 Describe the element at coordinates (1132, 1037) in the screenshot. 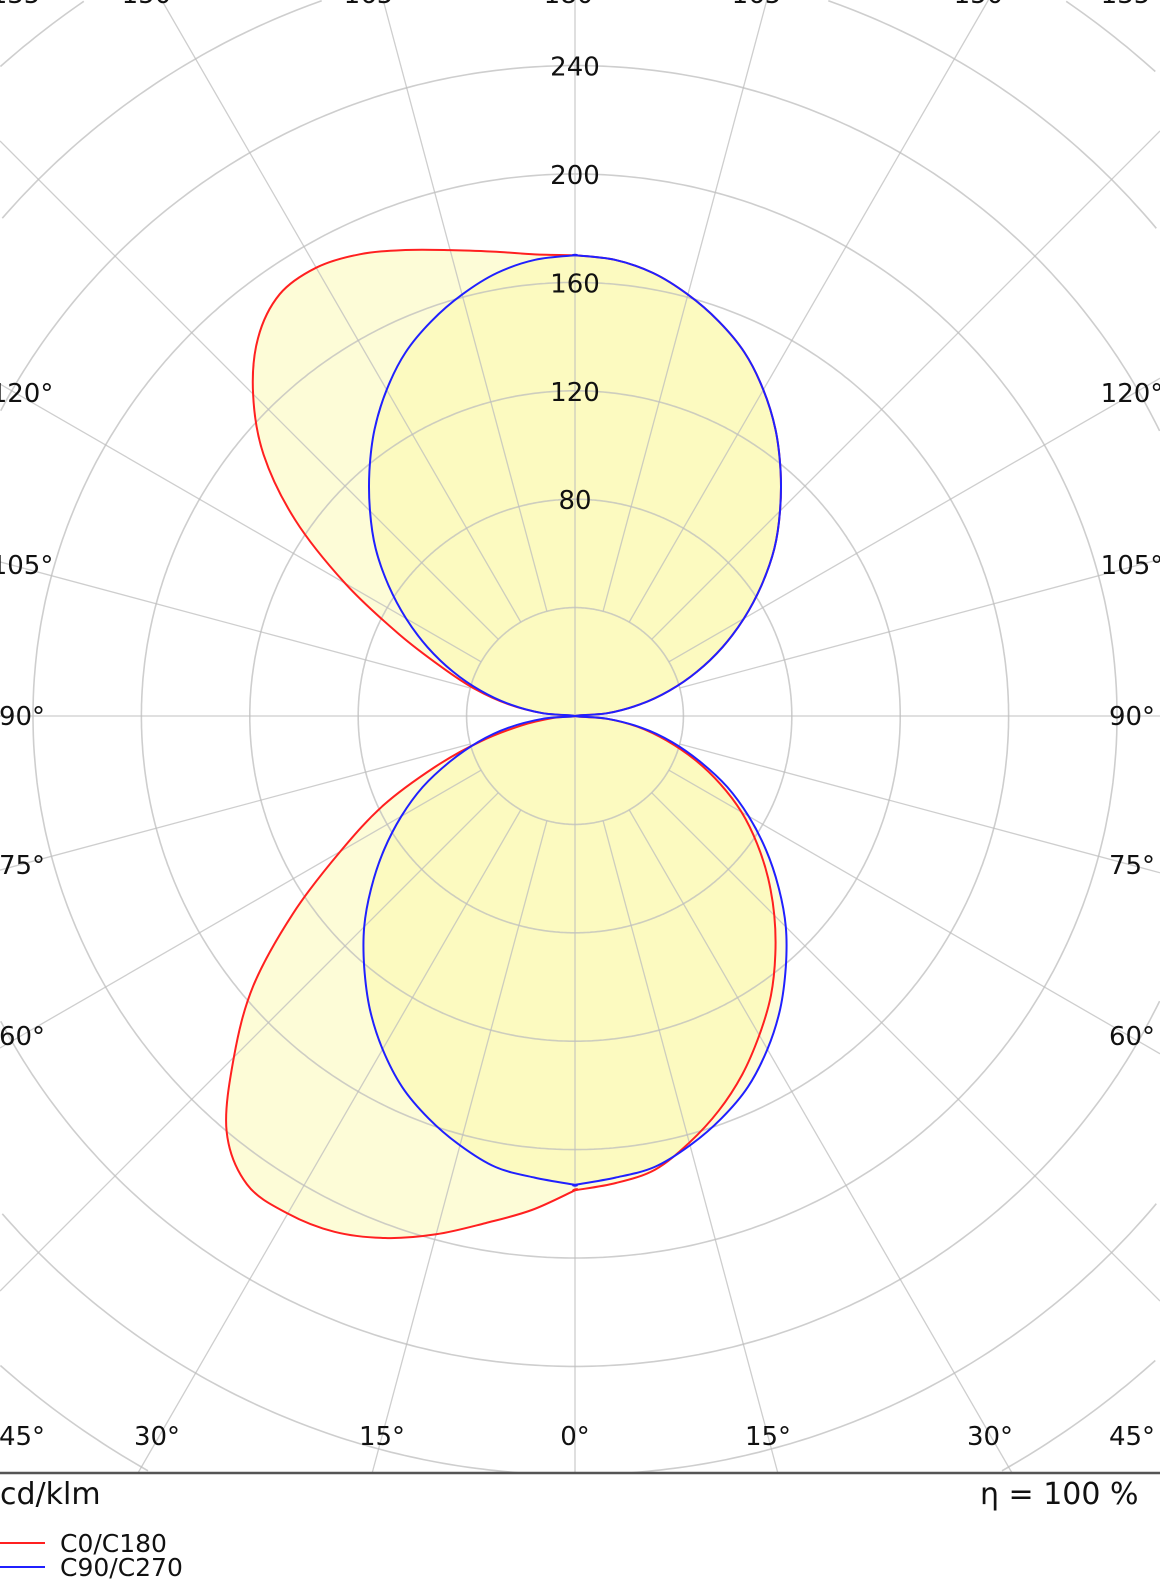

I see `angle-label-right: 60°` at that location.